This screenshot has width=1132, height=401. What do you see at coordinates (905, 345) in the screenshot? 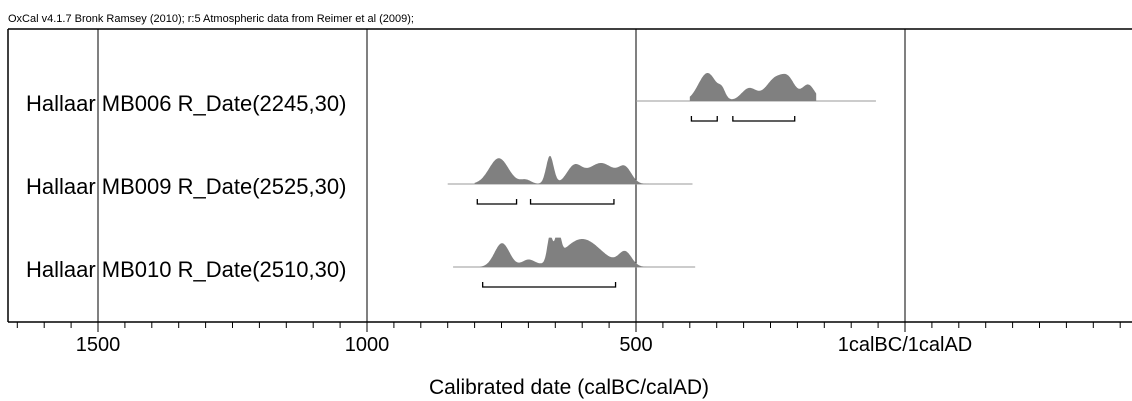
I see `tick-label-3: 1calBC/1calAD` at bounding box center [905, 345].